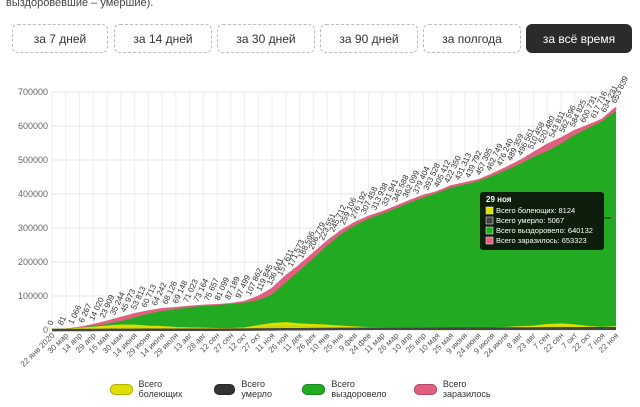  I want to click on legend-item-ill: Всего болеющих, so click(150, 389).